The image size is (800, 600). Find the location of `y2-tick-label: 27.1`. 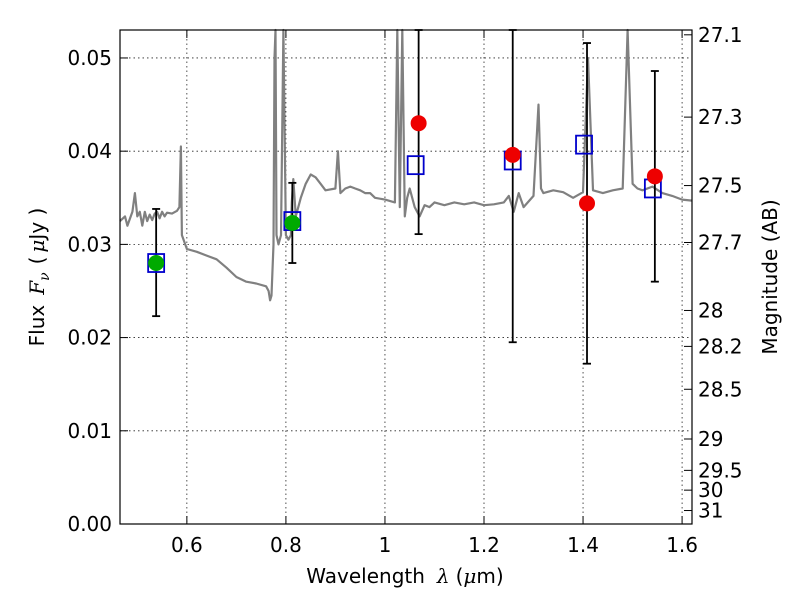

y2-tick-label: 27.1 is located at coordinates (720, 35).